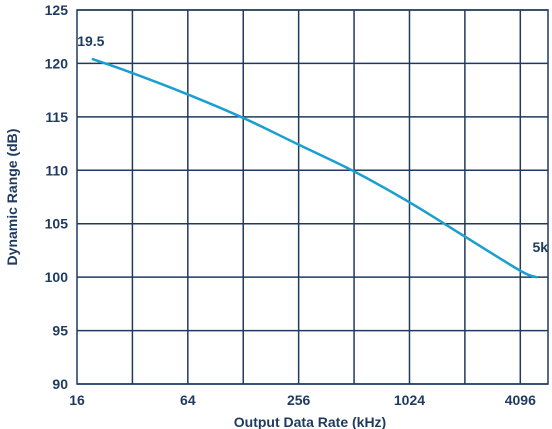 The height and width of the screenshot is (429, 552). Describe the element at coordinates (188, 400) in the screenshot. I see `x-tick-label: 64` at that location.